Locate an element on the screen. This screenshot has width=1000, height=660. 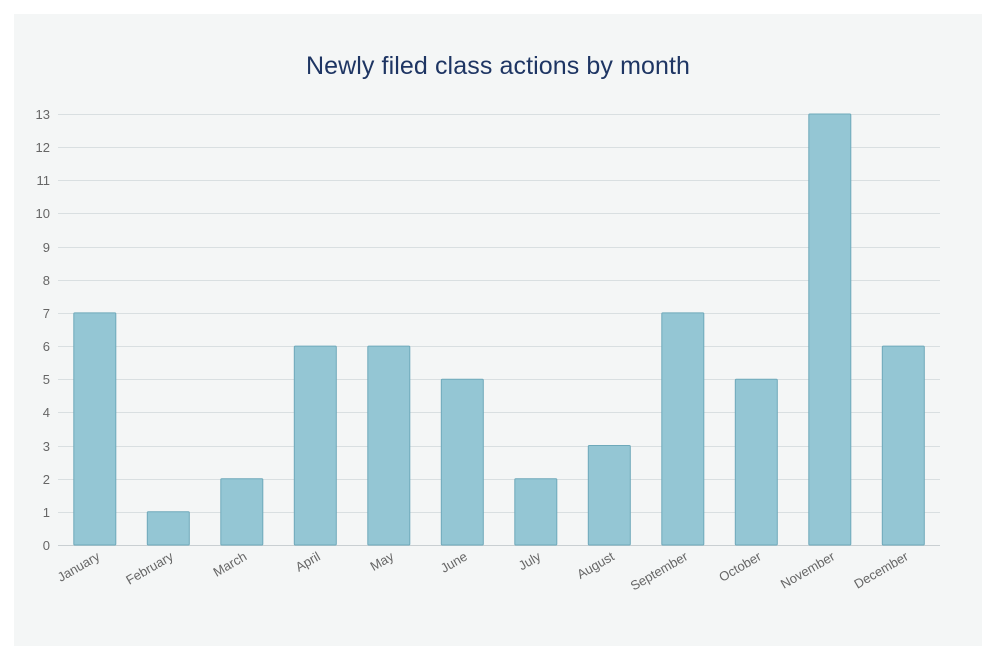
x-tick-label: June is located at coordinates (454, 562).